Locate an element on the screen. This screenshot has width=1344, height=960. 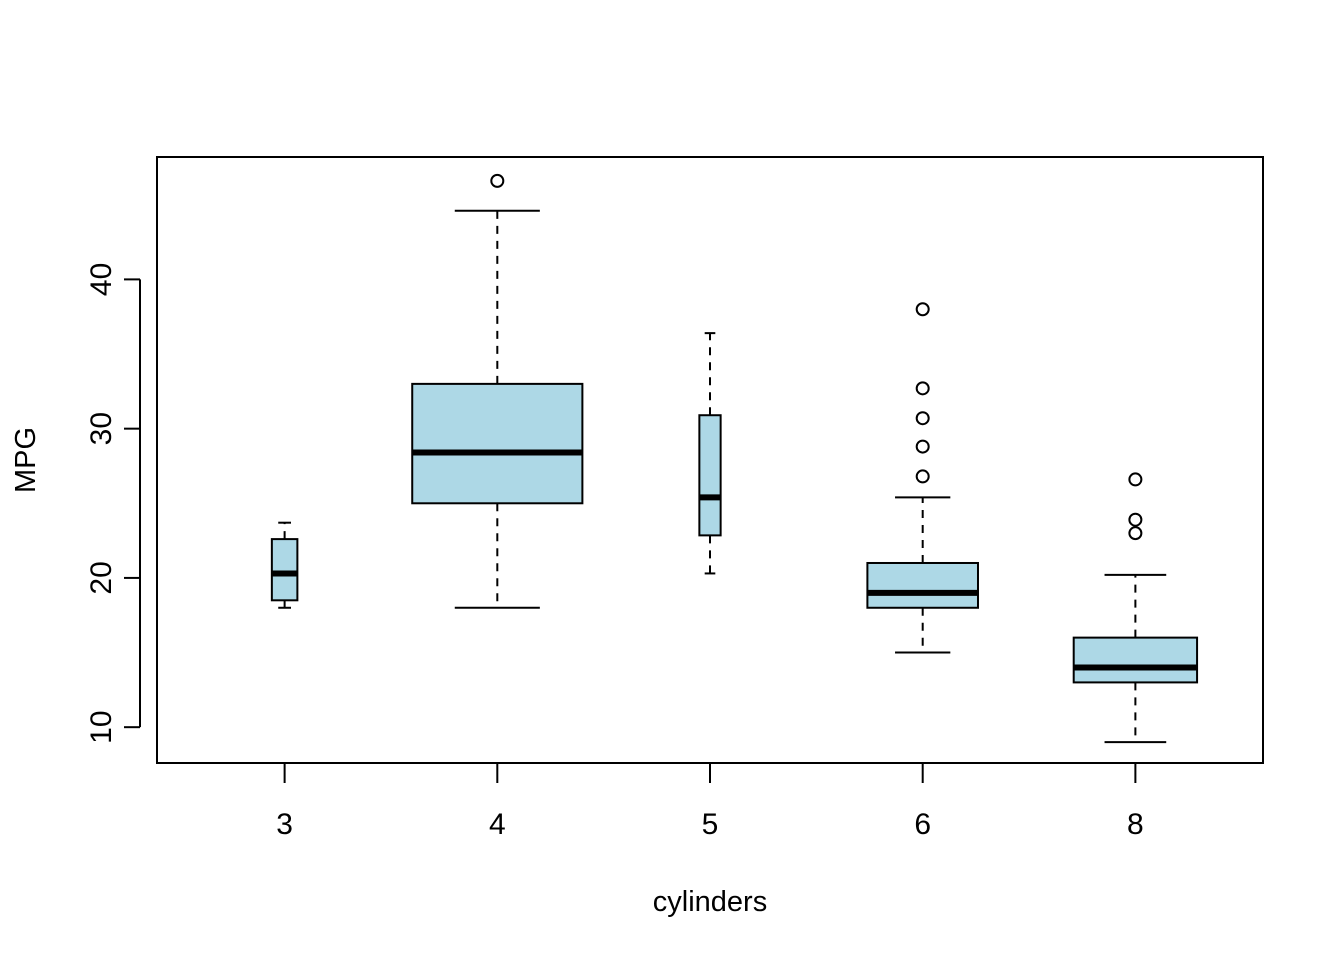
y-tick-label: 10 is located at coordinates (101, 726).